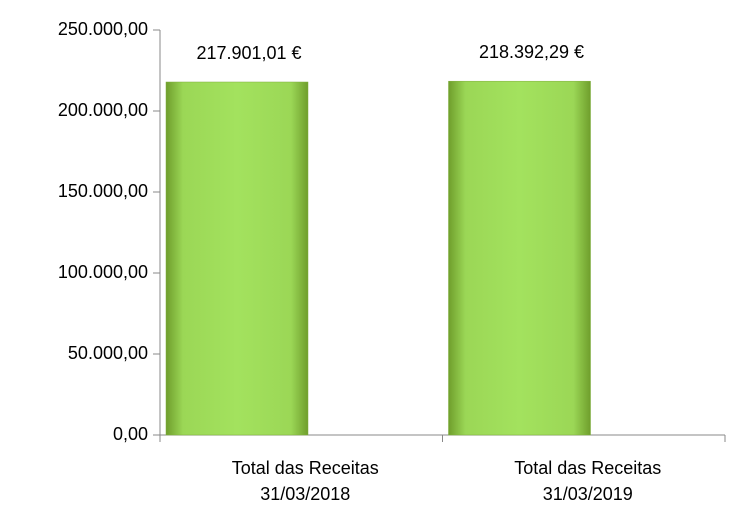  What do you see at coordinates (103, 191) in the screenshot?
I see `y-tick-label: 150.000,00` at bounding box center [103, 191].